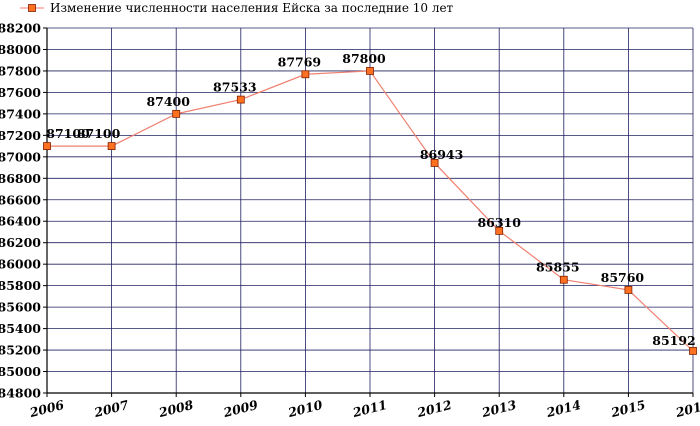 Image resolution: width=700 pixels, height=426 pixels. What do you see at coordinates (686, 408) in the screenshot?
I see `x-tick-label: 2016` at bounding box center [686, 408].